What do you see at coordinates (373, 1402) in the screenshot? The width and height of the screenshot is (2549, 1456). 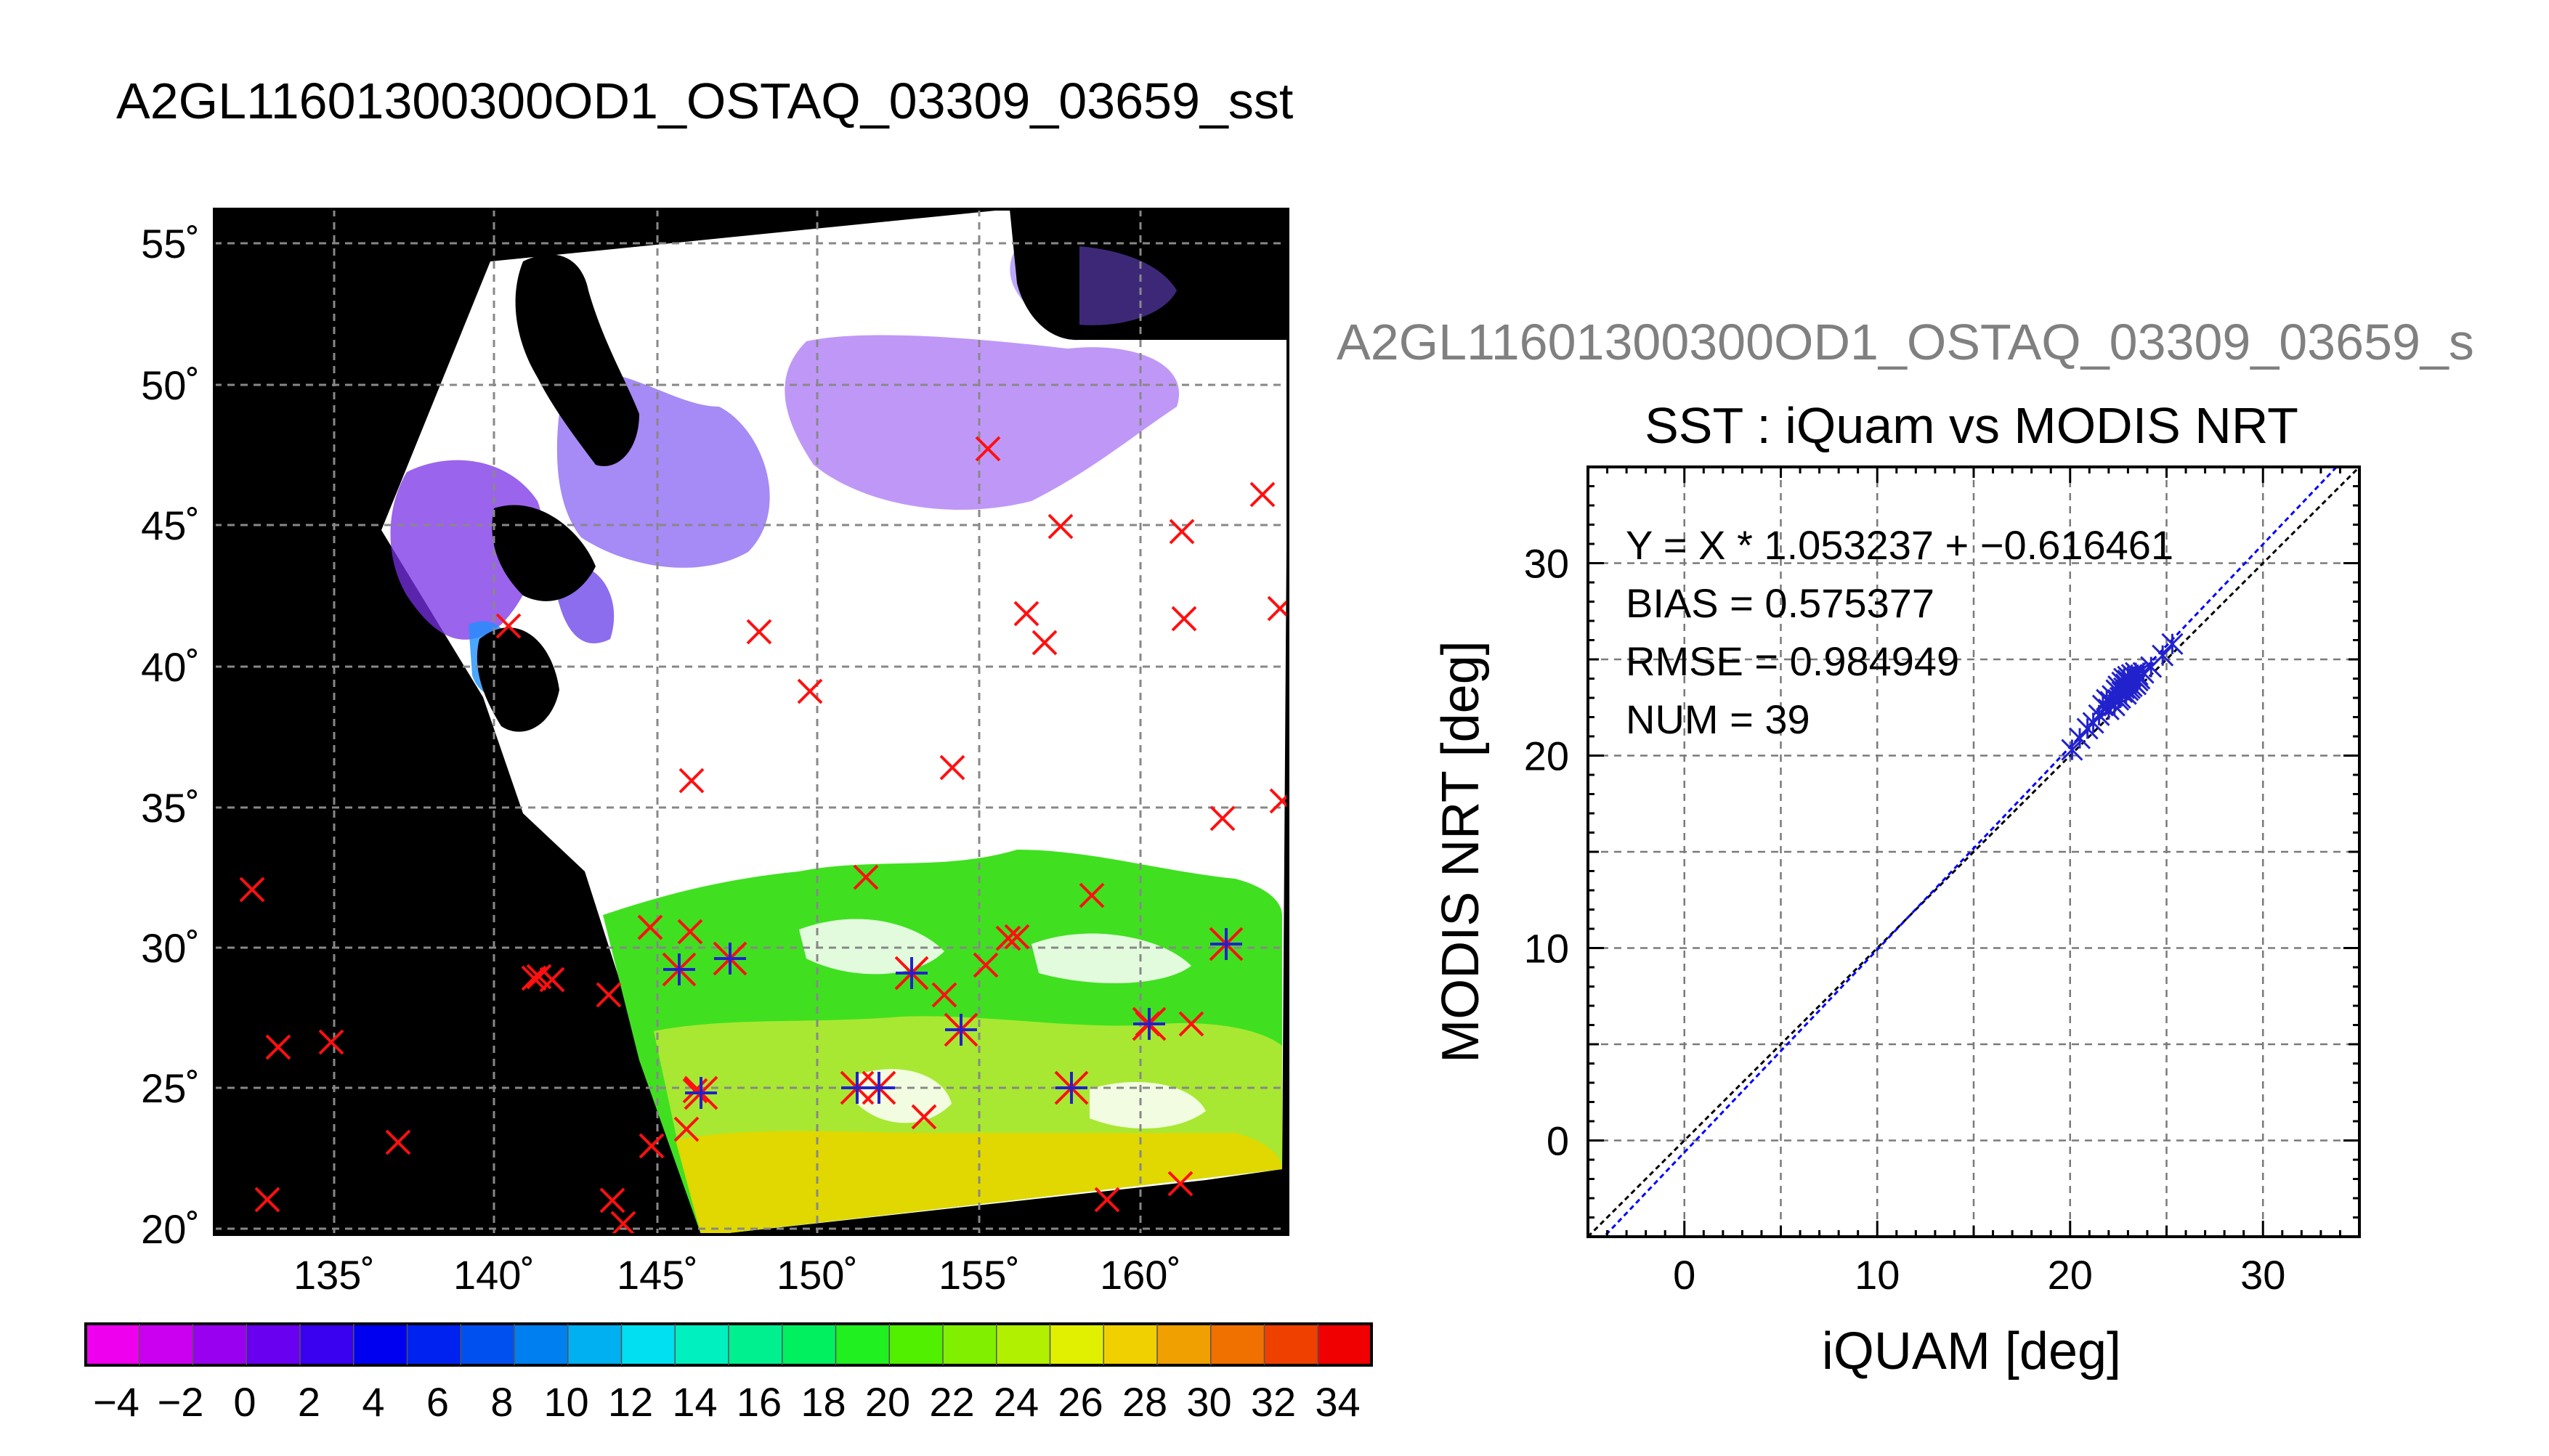 I see `colorbar-label: 4` at bounding box center [373, 1402].